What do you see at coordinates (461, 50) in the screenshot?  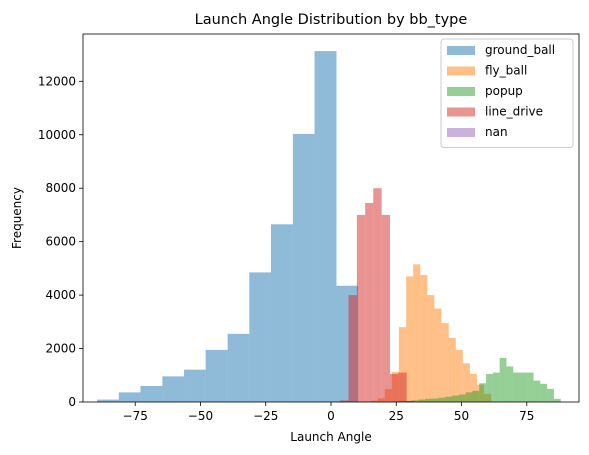 I see `legend-swatch-ground_ball` at bounding box center [461, 50].